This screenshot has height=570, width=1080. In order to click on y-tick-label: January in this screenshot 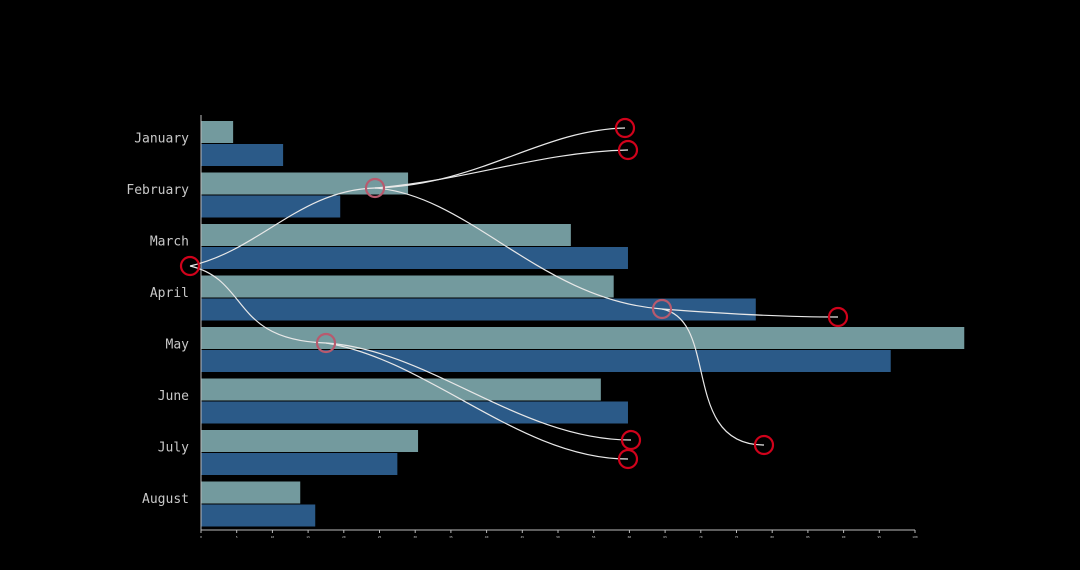, I will do `click(161, 139)`.